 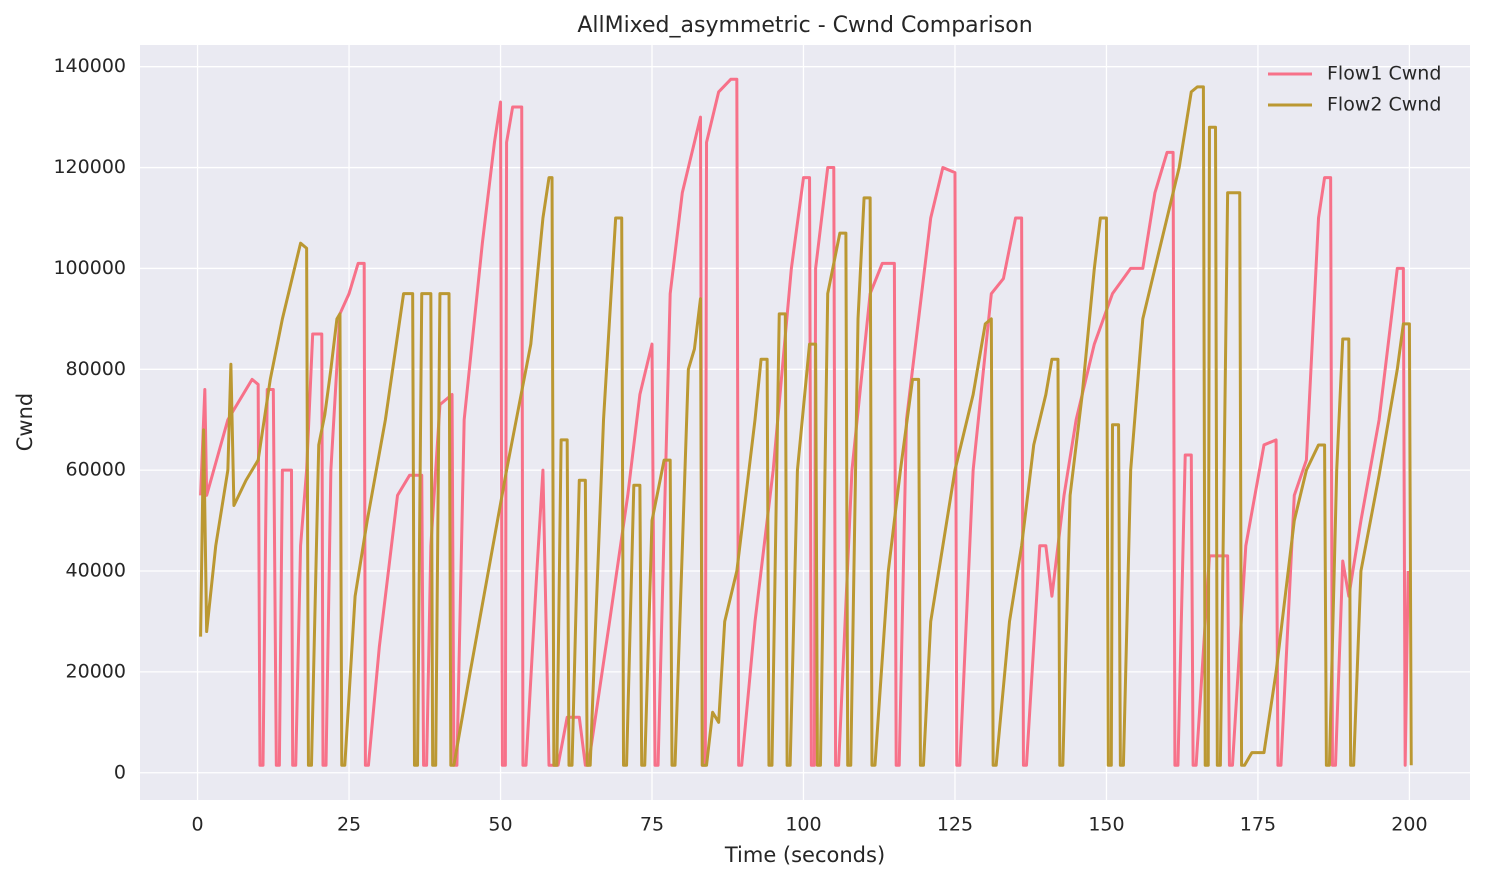 What do you see at coordinates (198, 825) in the screenshot?
I see `x-tick-label: 0` at bounding box center [198, 825].